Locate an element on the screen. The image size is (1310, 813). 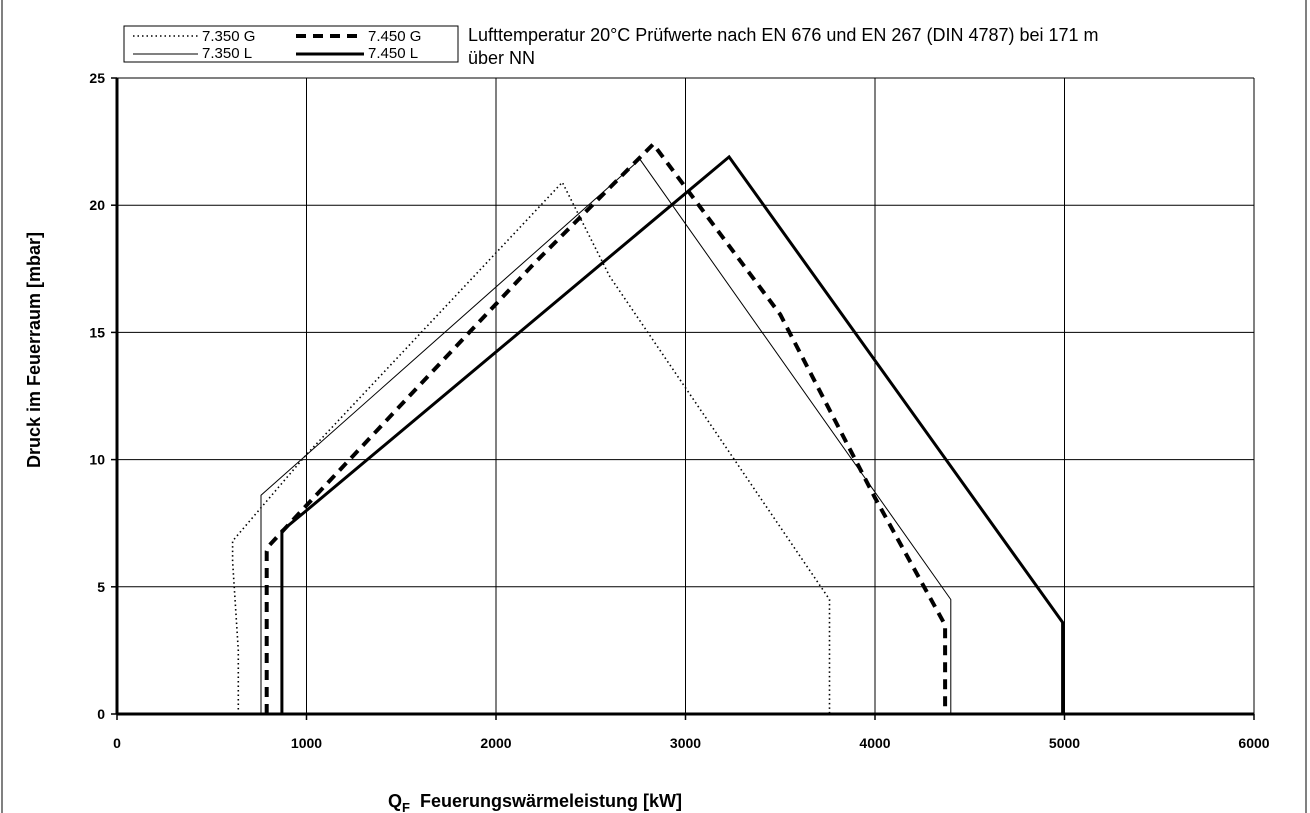
x-axis-title-text: Feuerungswärmeleistung [kW] is located at coordinates (551, 801).